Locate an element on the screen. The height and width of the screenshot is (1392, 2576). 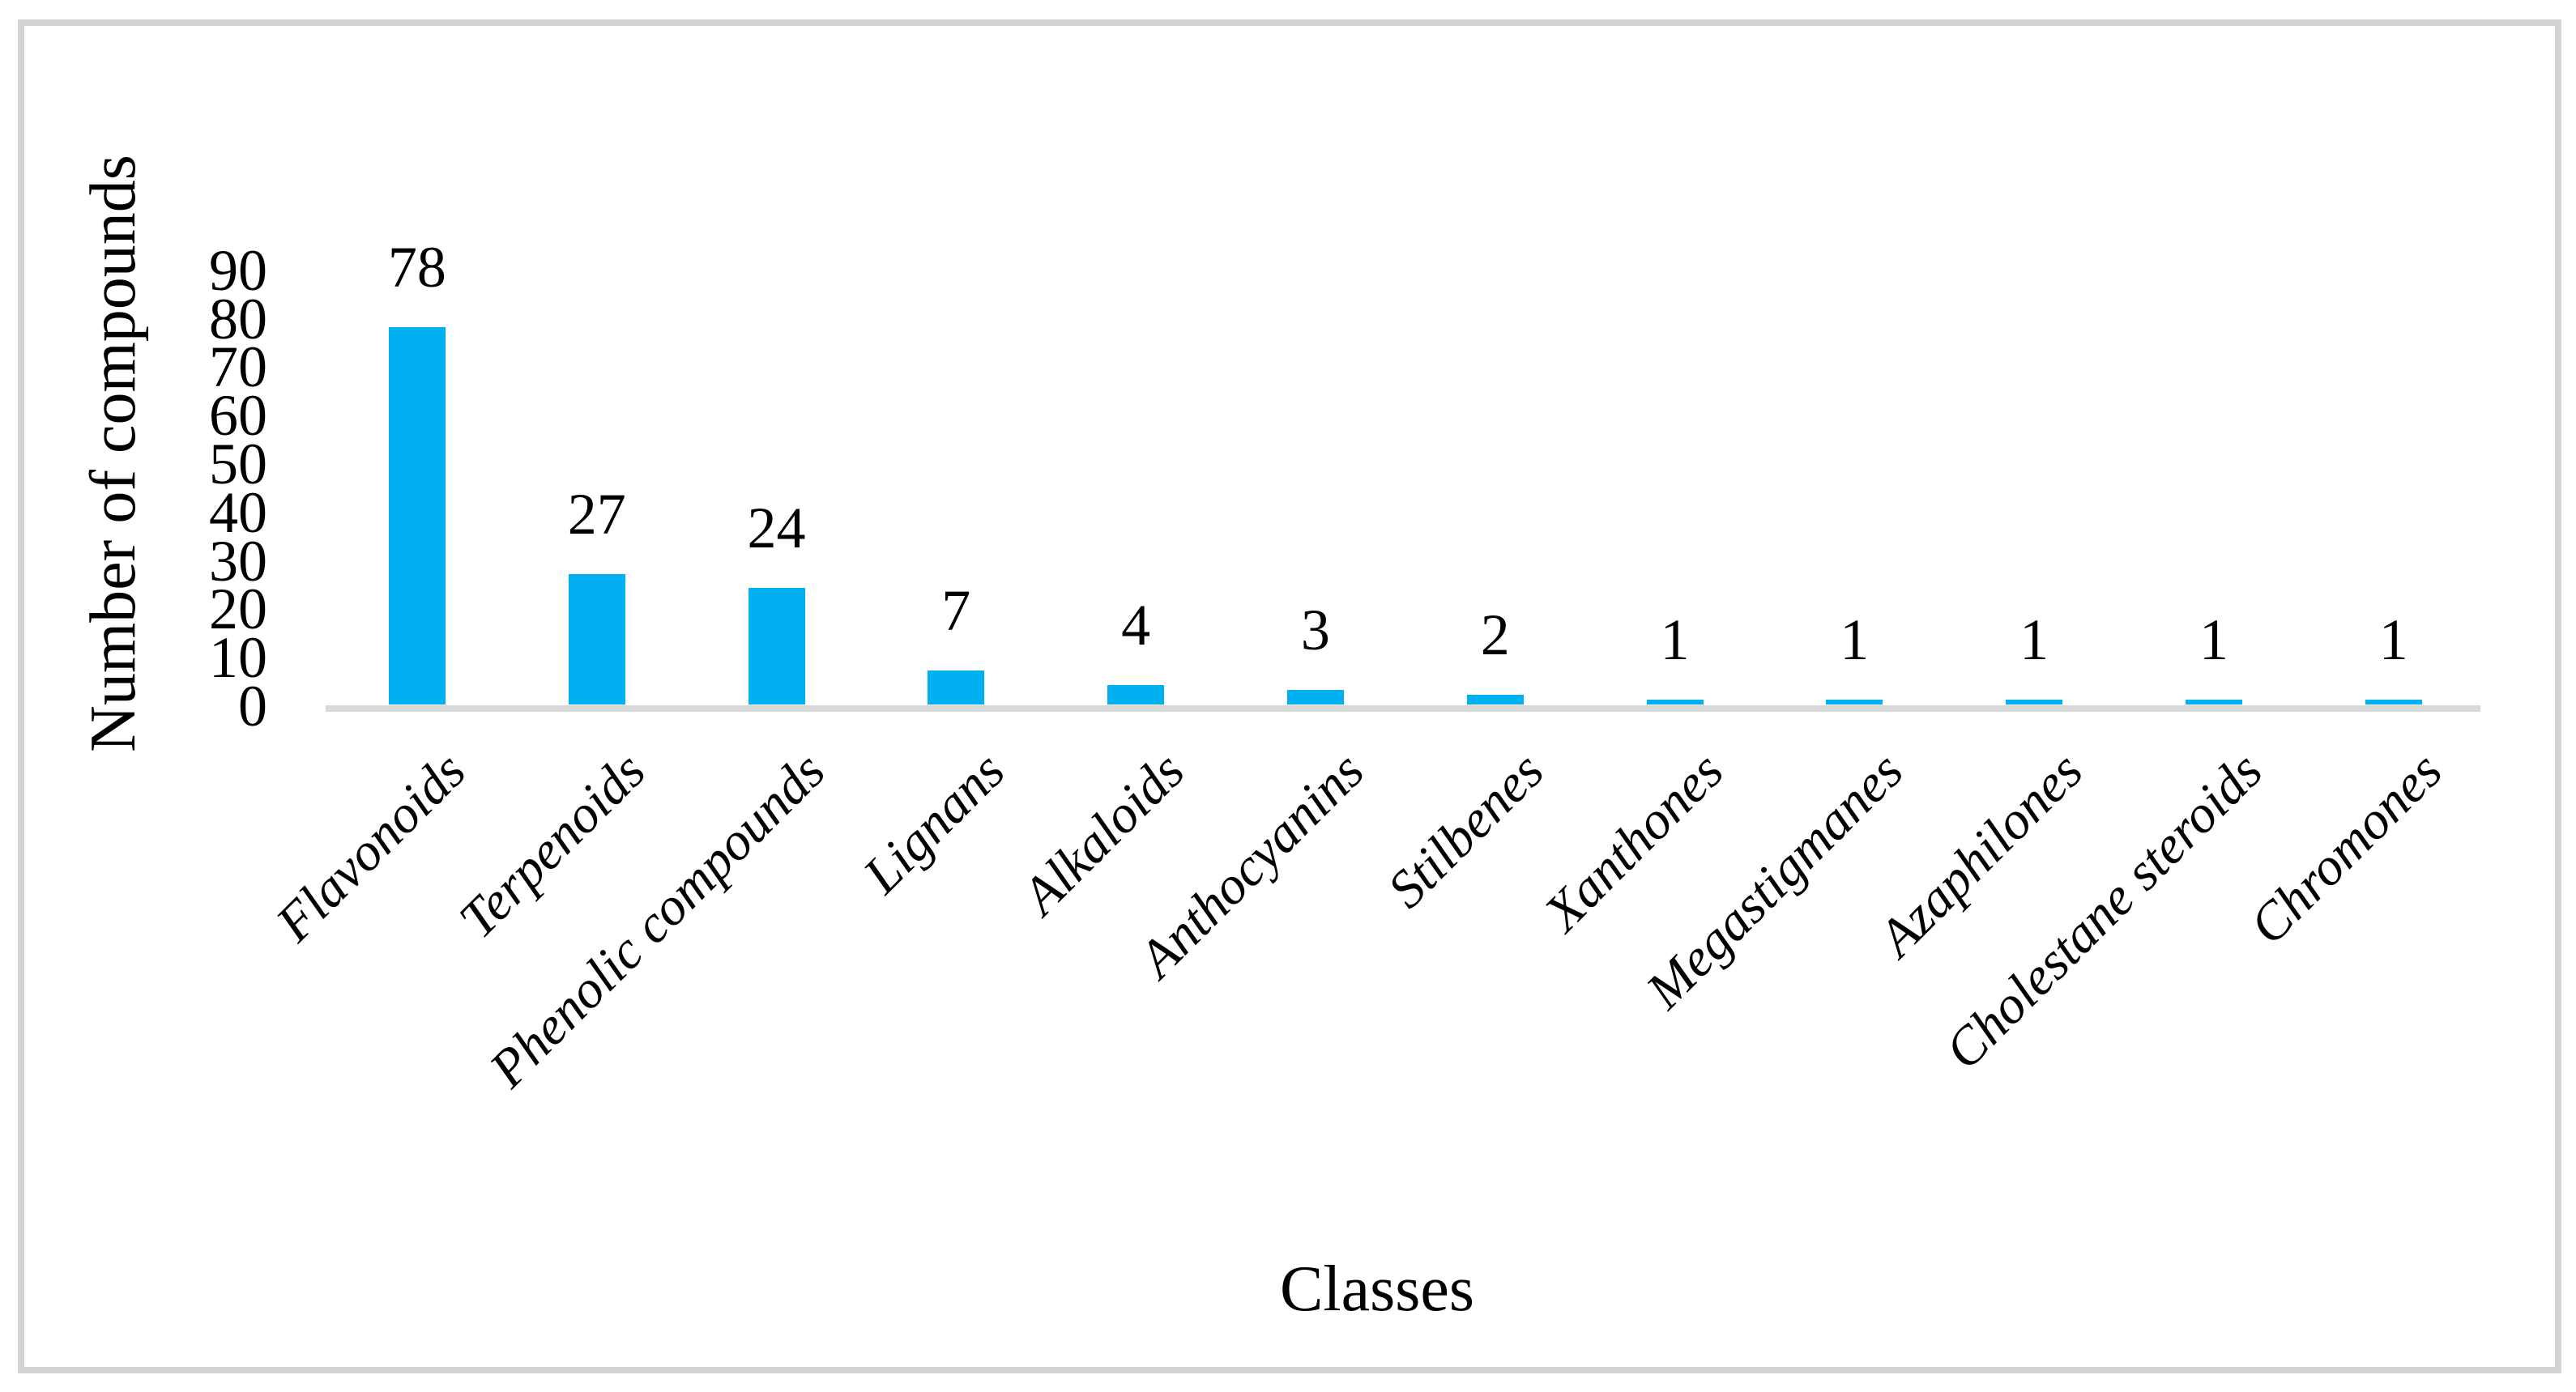
y-tick-label: 60 is located at coordinates (238, 416).